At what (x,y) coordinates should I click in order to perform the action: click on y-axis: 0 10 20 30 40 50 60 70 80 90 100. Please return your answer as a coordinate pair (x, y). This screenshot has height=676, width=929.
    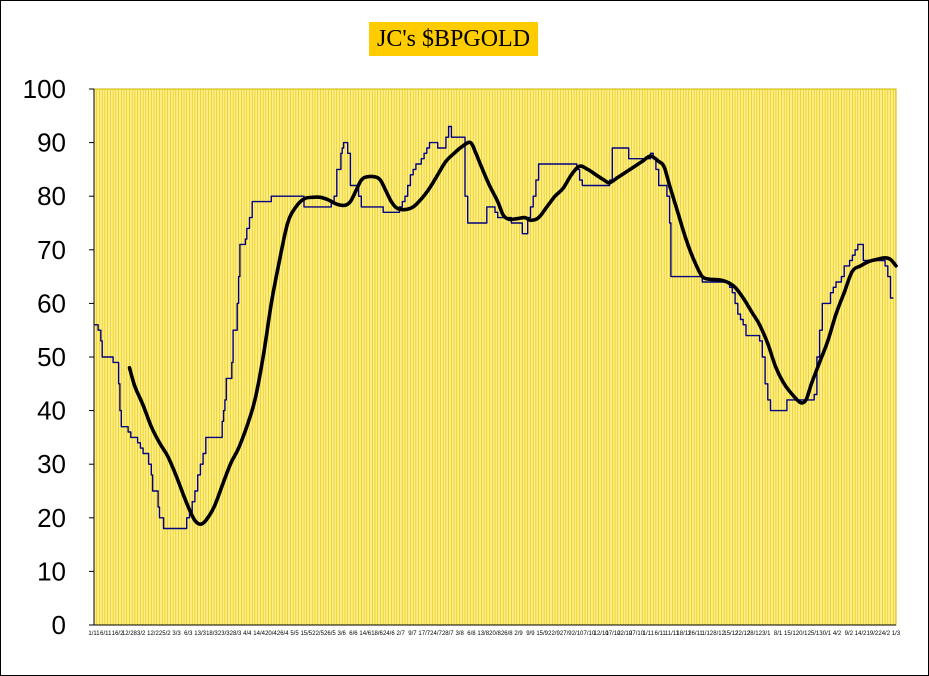
    Looking at the image, I should click on (59, 357).